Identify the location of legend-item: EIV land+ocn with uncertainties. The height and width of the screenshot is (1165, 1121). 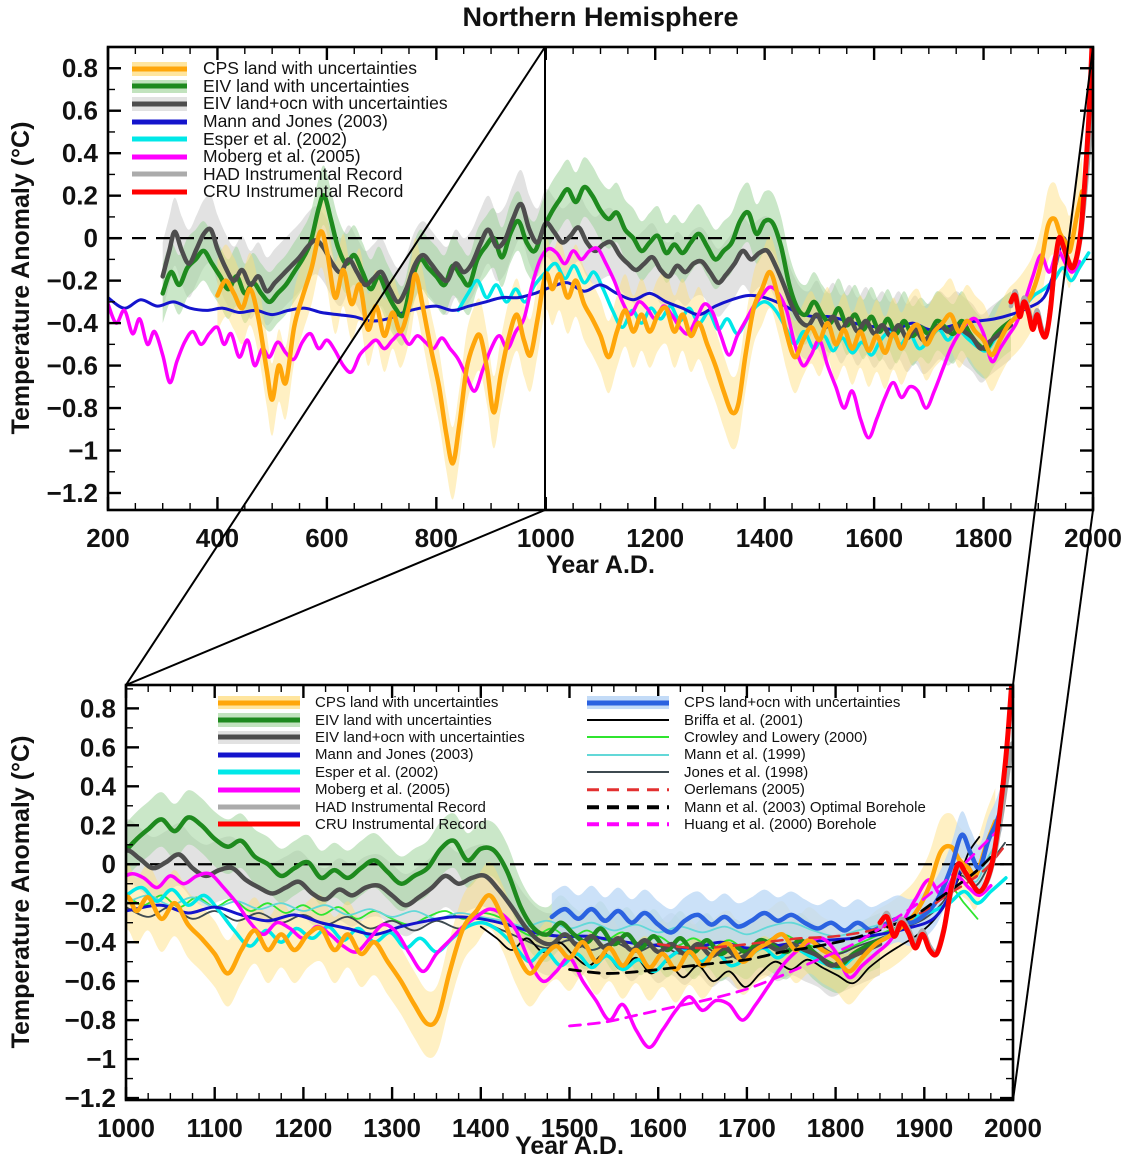
(290, 103).